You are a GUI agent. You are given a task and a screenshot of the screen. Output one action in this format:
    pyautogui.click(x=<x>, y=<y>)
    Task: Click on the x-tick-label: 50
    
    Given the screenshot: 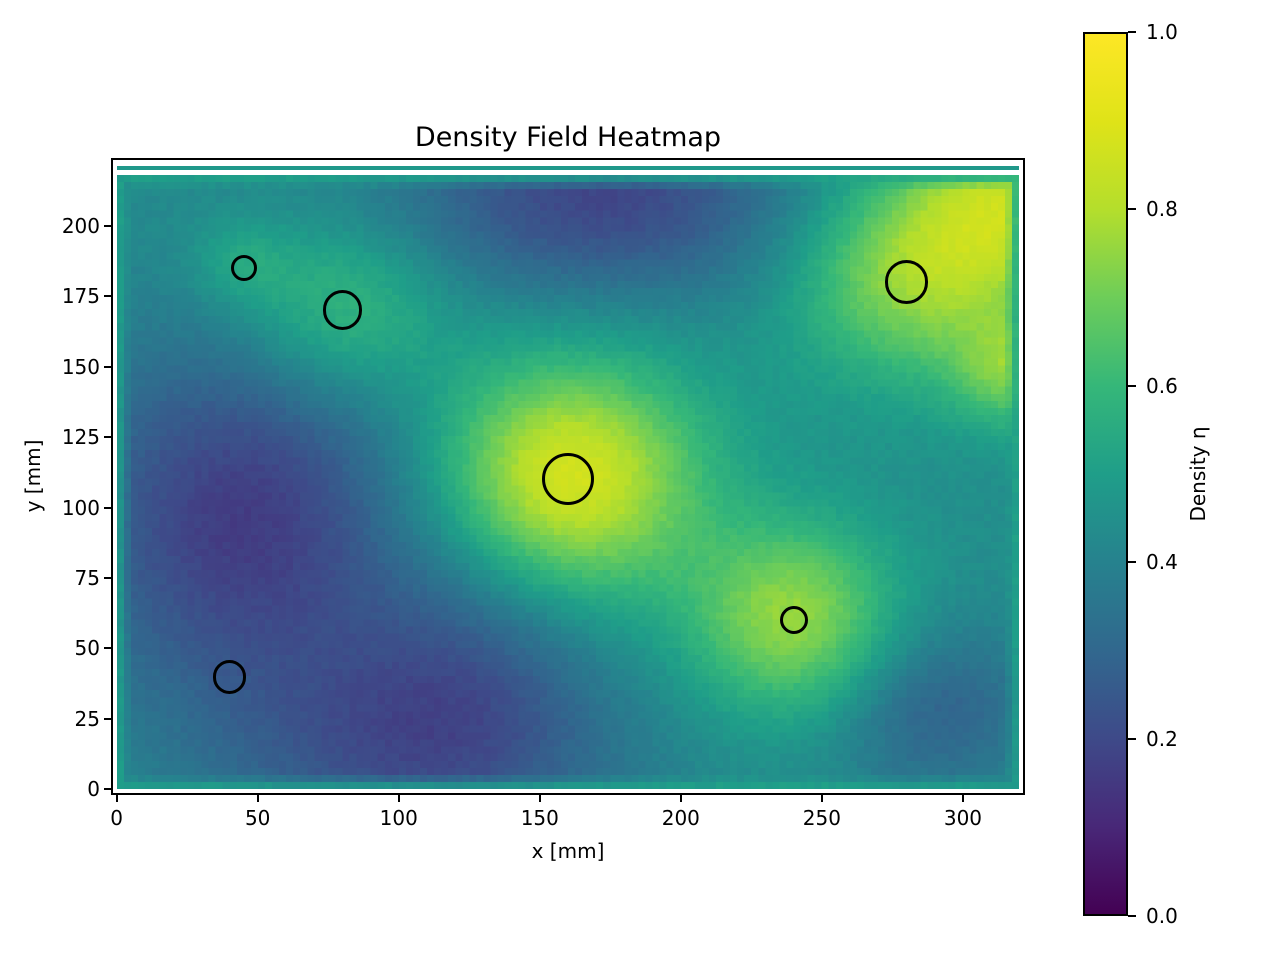 What is the action you would take?
    pyautogui.click(x=257, y=818)
    